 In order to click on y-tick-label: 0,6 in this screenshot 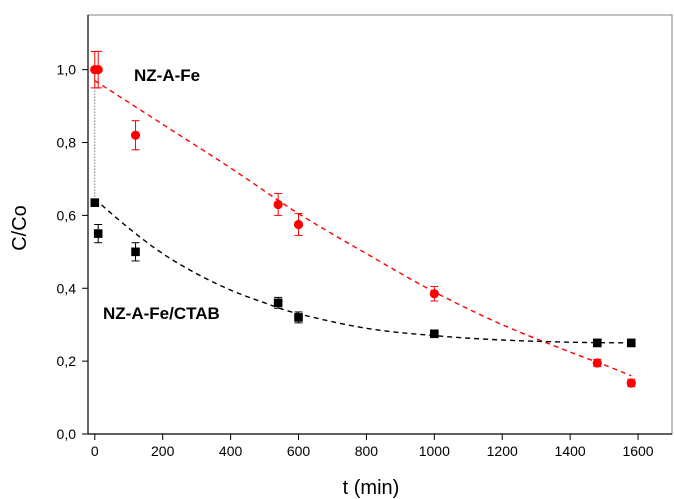, I will do `click(67, 215)`.